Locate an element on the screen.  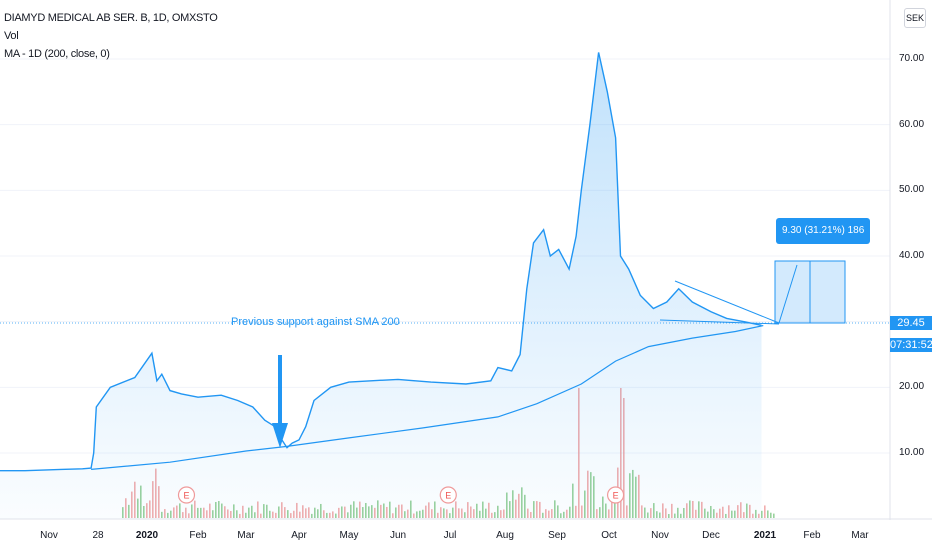
time-axis-tick: 2021 is located at coordinates (765, 535).